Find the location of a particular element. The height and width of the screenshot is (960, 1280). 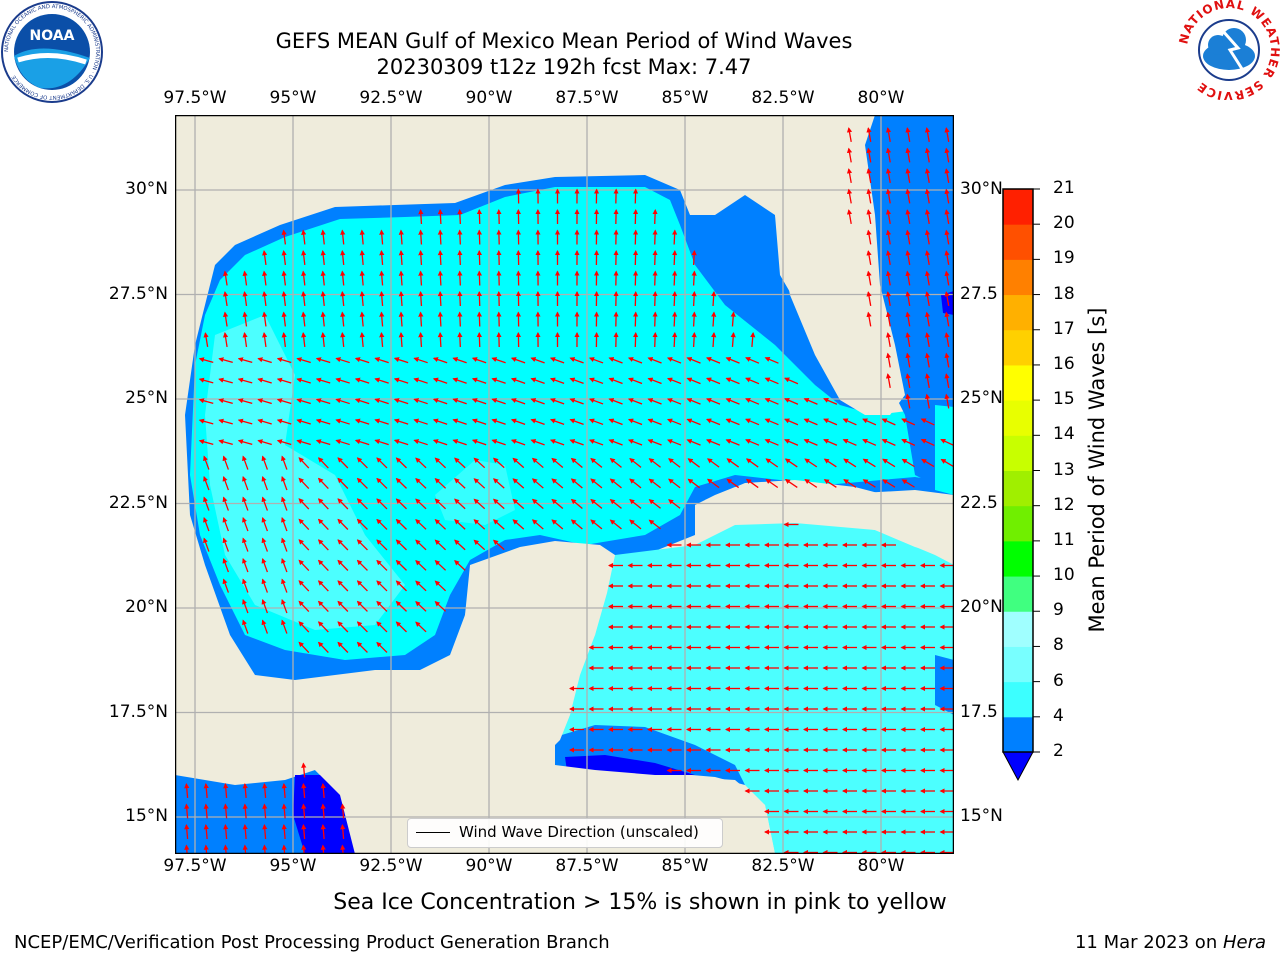

chart-subtitle: 20230309 t12z 192h fcst Max: 7.47 is located at coordinates (564, 67).